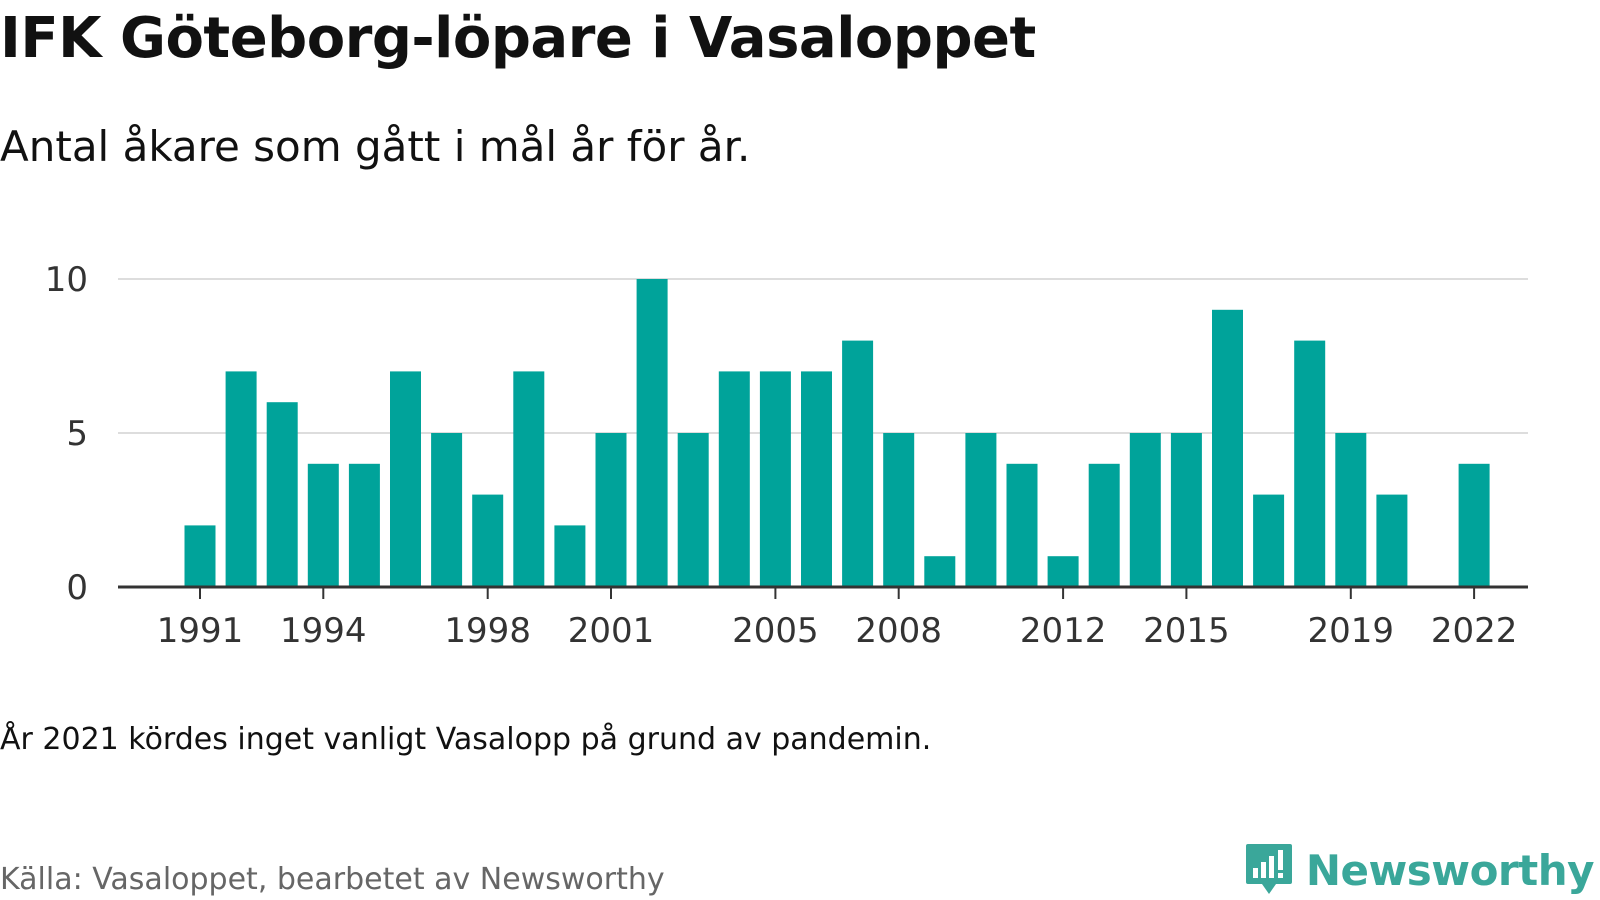 The image size is (1600, 900). Describe the element at coordinates (1351, 631) in the screenshot. I see `x-tick-label: 2019` at that location.